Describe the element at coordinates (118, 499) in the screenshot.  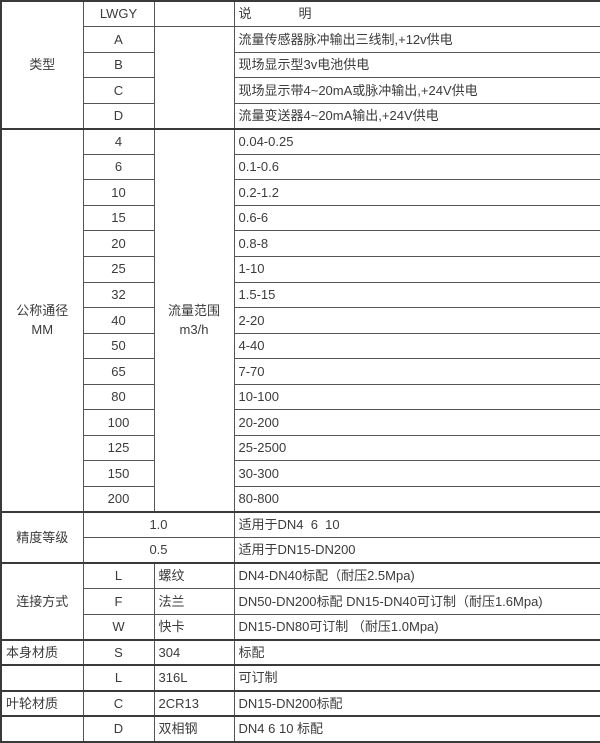
I see `code-cell: 200` at that location.